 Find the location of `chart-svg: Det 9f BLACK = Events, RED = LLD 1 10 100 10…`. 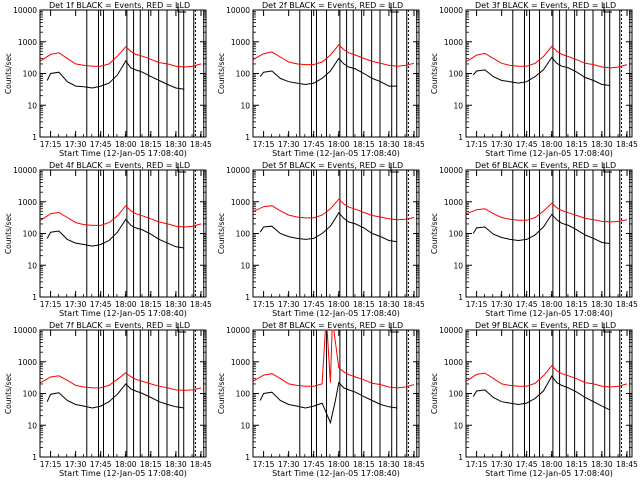

chart-svg: Det 9f BLACK = Events, RED = LLD 1 10 100 10… is located at coordinates (534, 399).